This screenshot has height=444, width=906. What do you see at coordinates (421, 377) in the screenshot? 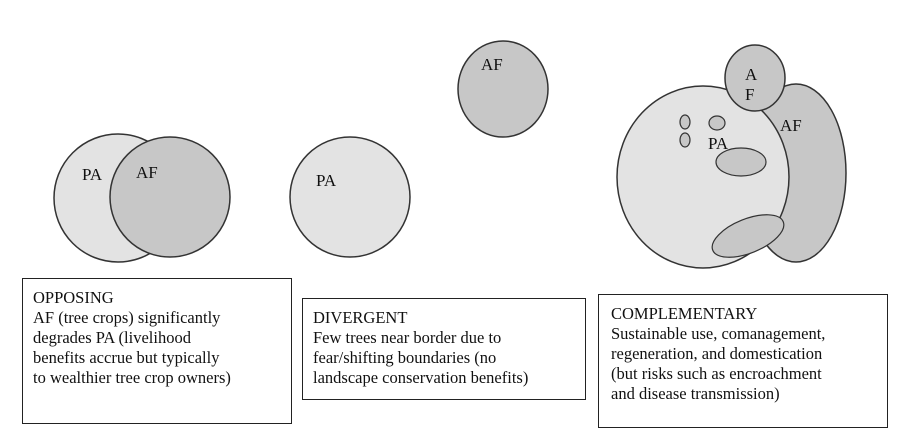
I see `divergent-line: landscape conservation benefits)` at bounding box center [421, 377].